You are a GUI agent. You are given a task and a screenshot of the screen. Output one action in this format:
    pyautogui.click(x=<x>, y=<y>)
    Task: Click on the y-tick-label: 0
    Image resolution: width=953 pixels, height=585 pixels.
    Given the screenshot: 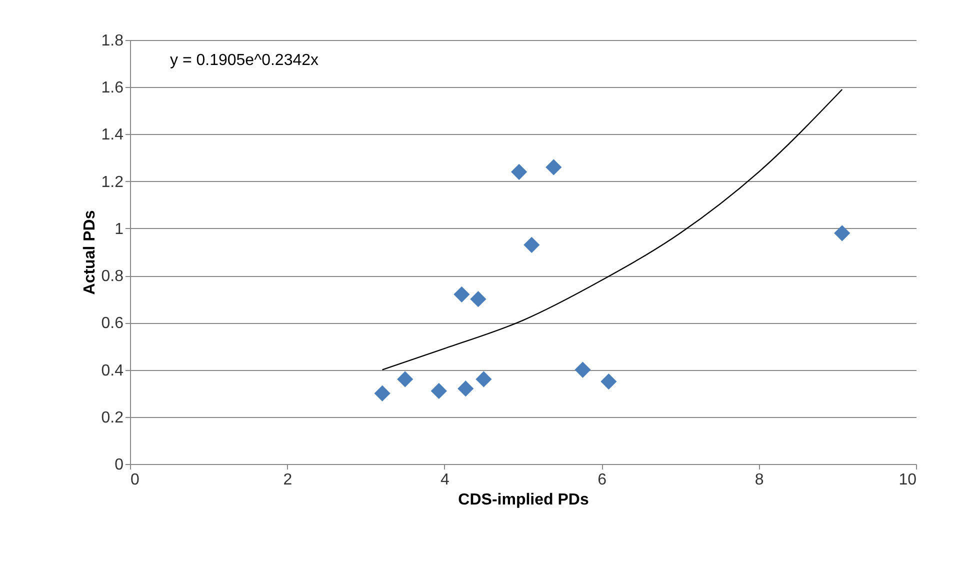 What is the action you would take?
    pyautogui.click(x=119, y=465)
    